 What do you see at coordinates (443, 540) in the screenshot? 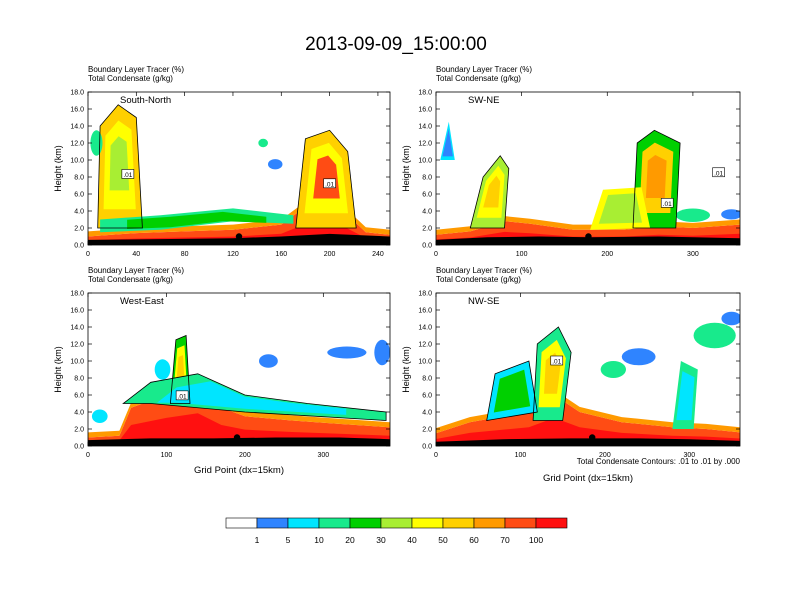
I see `colorbar-label: 50` at bounding box center [443, 540].